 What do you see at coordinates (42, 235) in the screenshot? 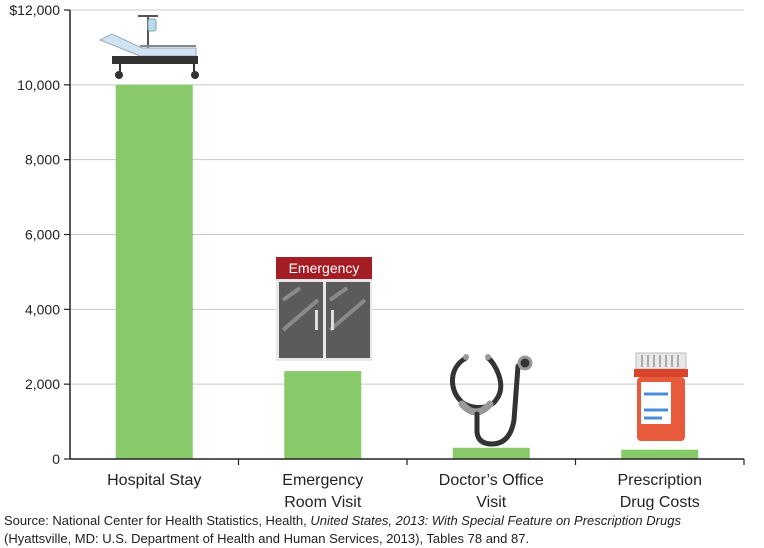
I see `y-tick-label: 6,000` at bounding box center [42, 235].